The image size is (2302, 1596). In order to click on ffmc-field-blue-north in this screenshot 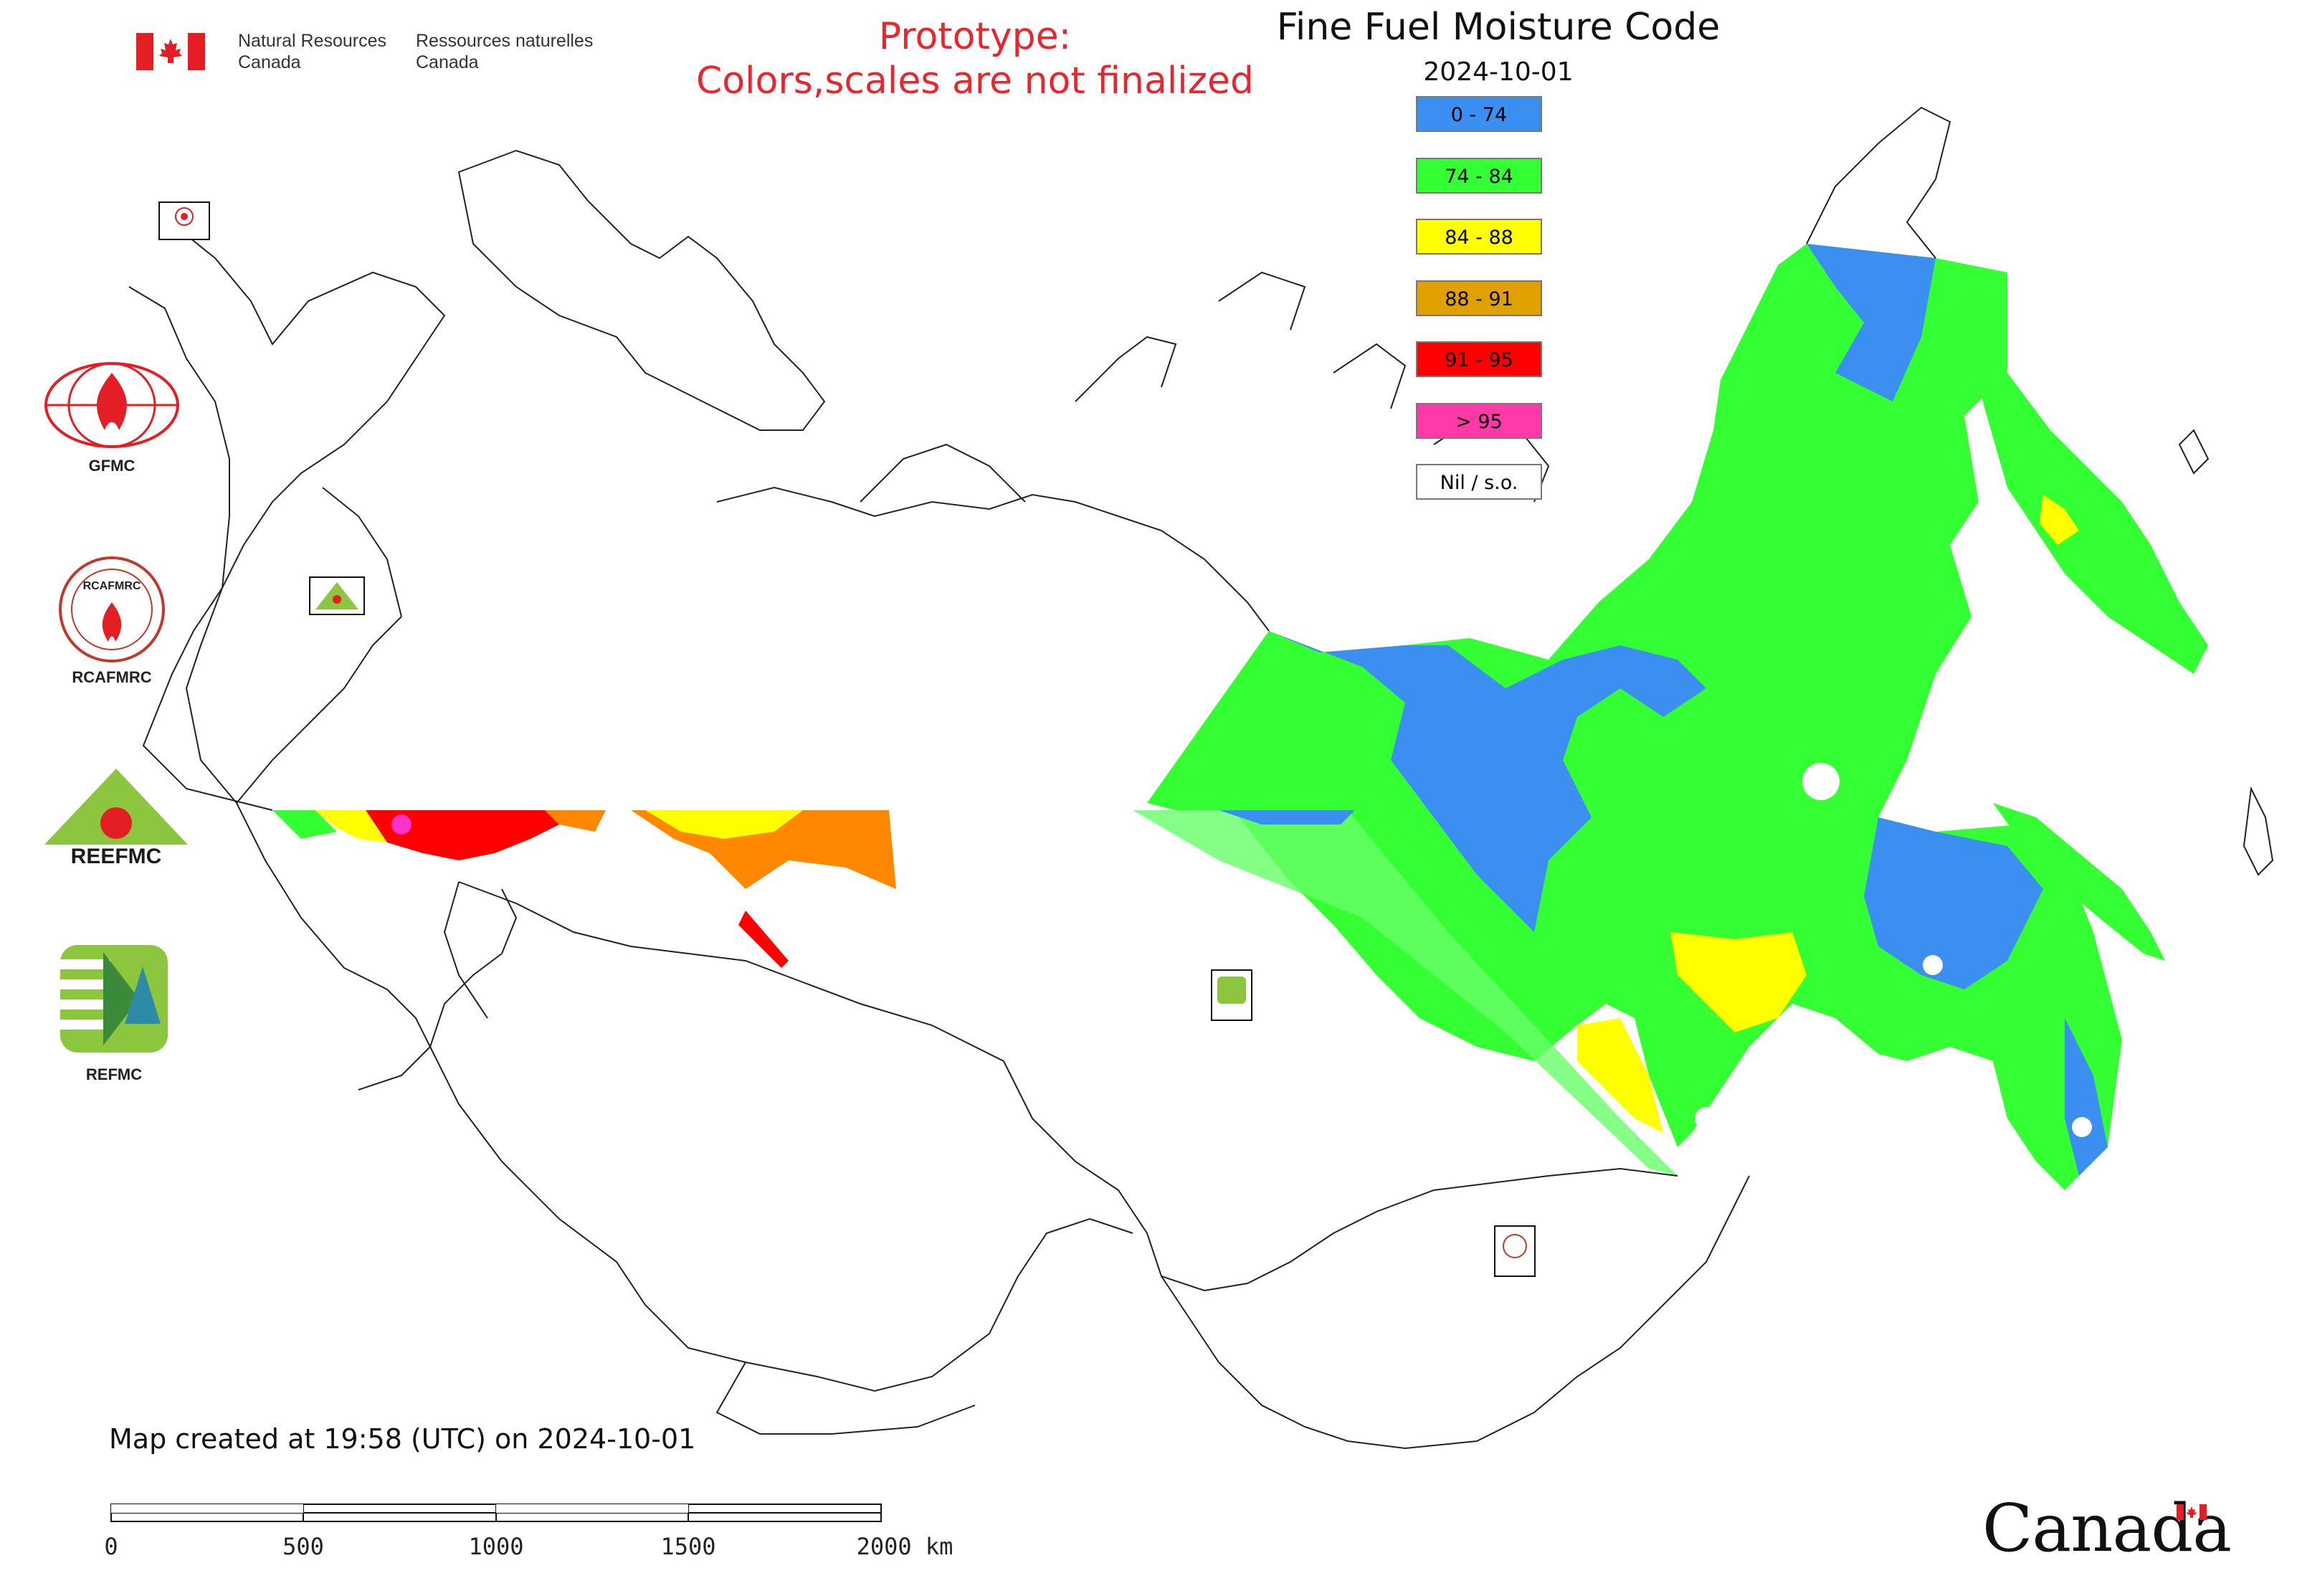, I will do `click(1872, 323)`.